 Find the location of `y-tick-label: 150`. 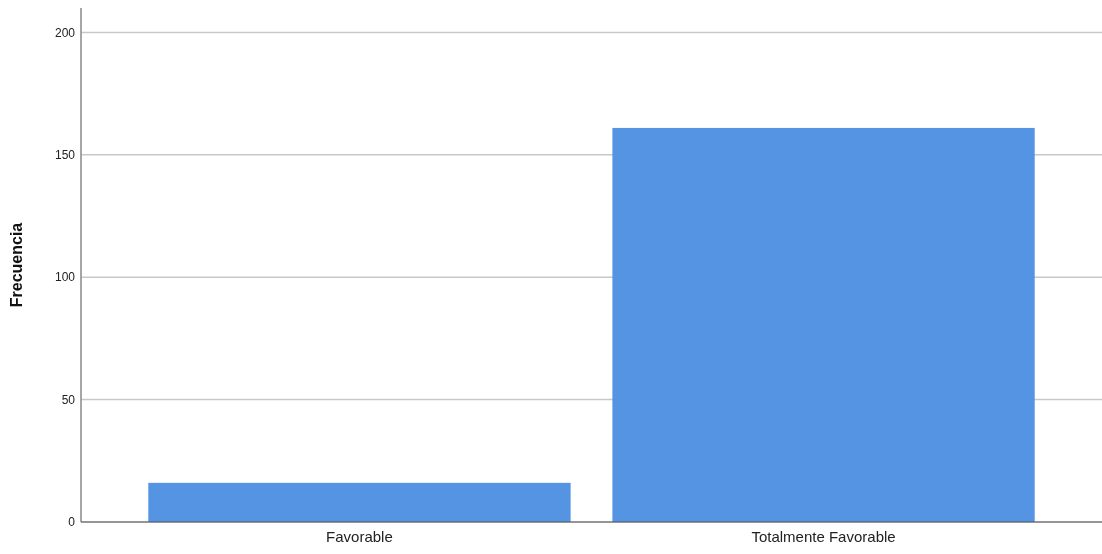

y-tick-label: 150 is located at coordinates (65, 155).